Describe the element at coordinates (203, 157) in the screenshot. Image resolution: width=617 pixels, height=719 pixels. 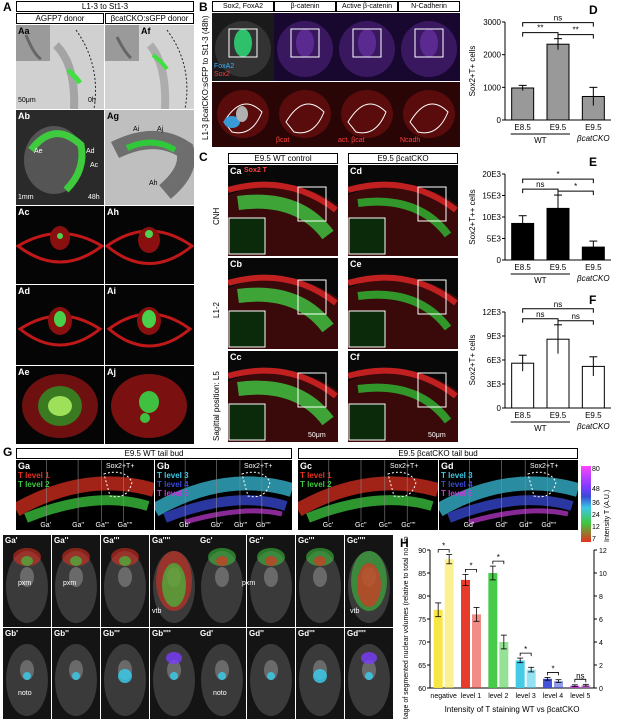
I see `panel-c-label: C` at that location.